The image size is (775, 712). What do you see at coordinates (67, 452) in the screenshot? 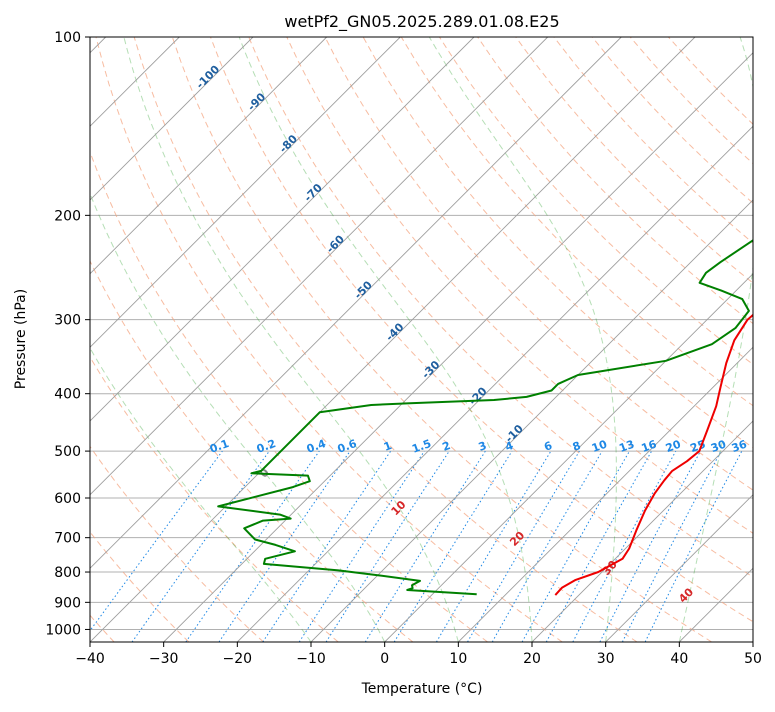
I see `y-tick-label: 500` at bounding box center [67, 452].